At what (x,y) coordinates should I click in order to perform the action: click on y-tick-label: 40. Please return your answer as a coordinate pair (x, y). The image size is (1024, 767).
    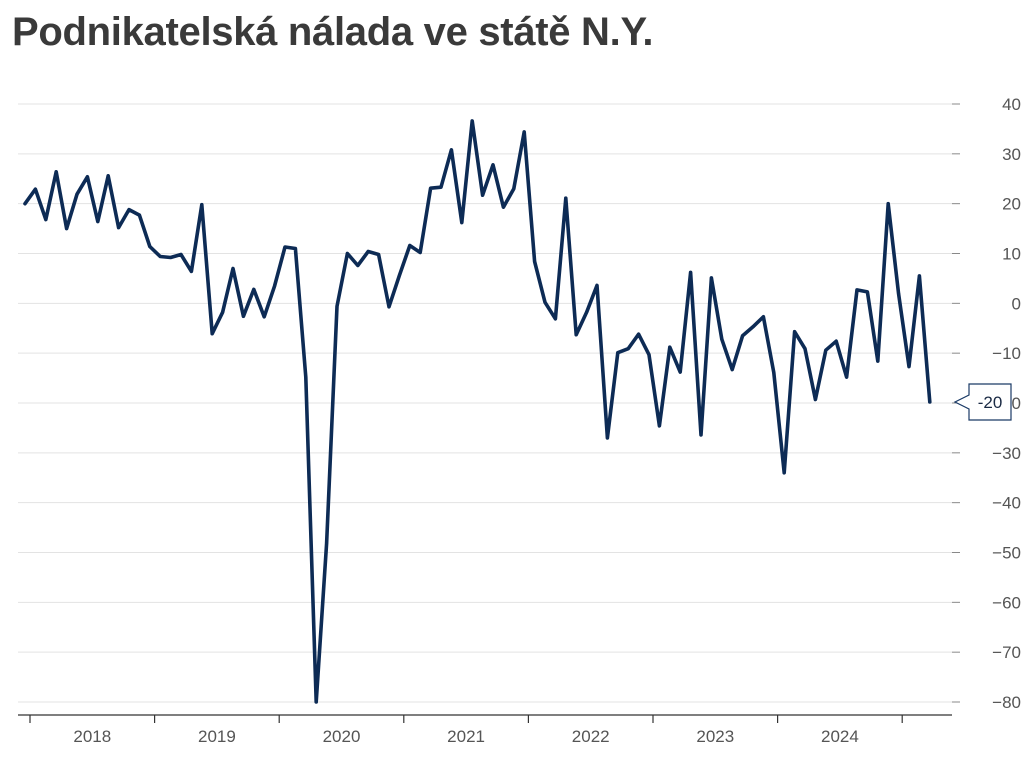
    Looking at the image, I should click on (1011, 104).